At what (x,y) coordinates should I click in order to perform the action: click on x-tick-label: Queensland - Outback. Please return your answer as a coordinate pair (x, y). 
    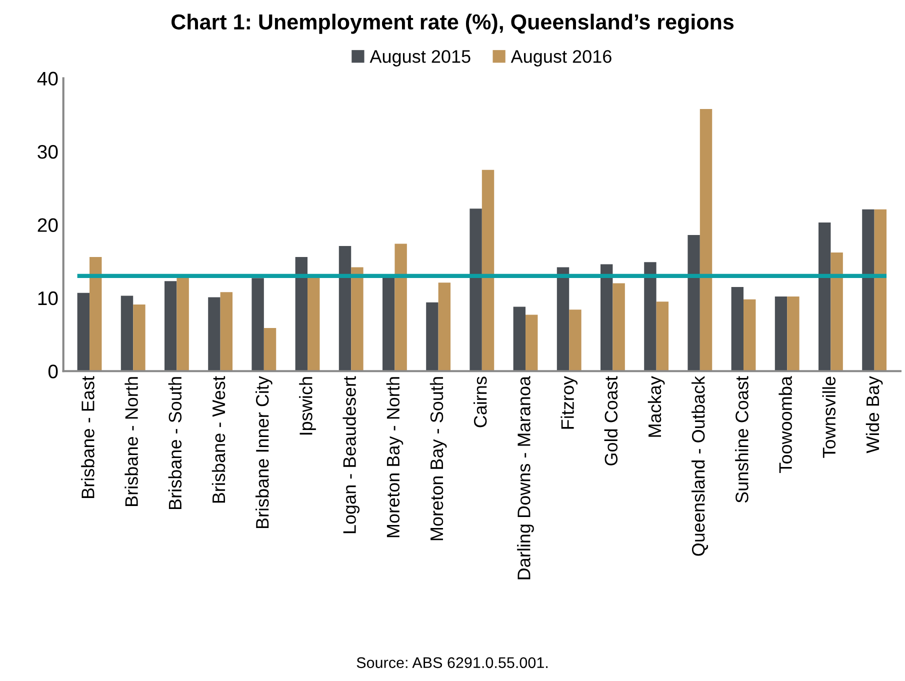
    Looking at the image, I should click on (700, 466).